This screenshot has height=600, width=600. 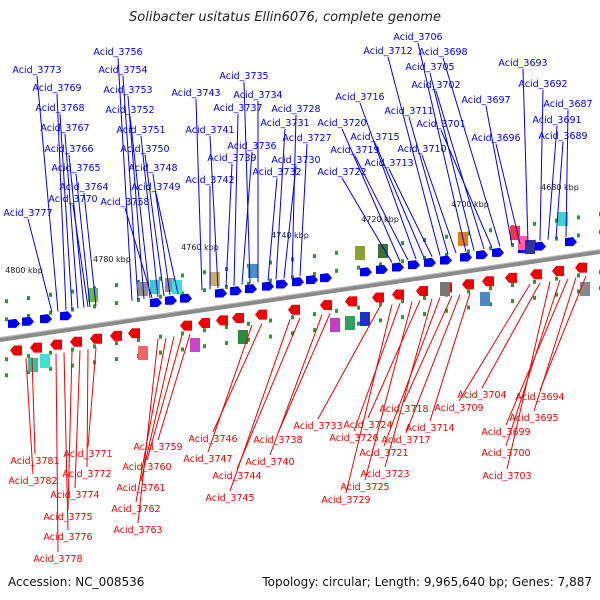 What do you see at coordinates (137, 530) in the screenshot?
I see `reverse-gene-label: Acid_3763` at bounding box center [137, 530].